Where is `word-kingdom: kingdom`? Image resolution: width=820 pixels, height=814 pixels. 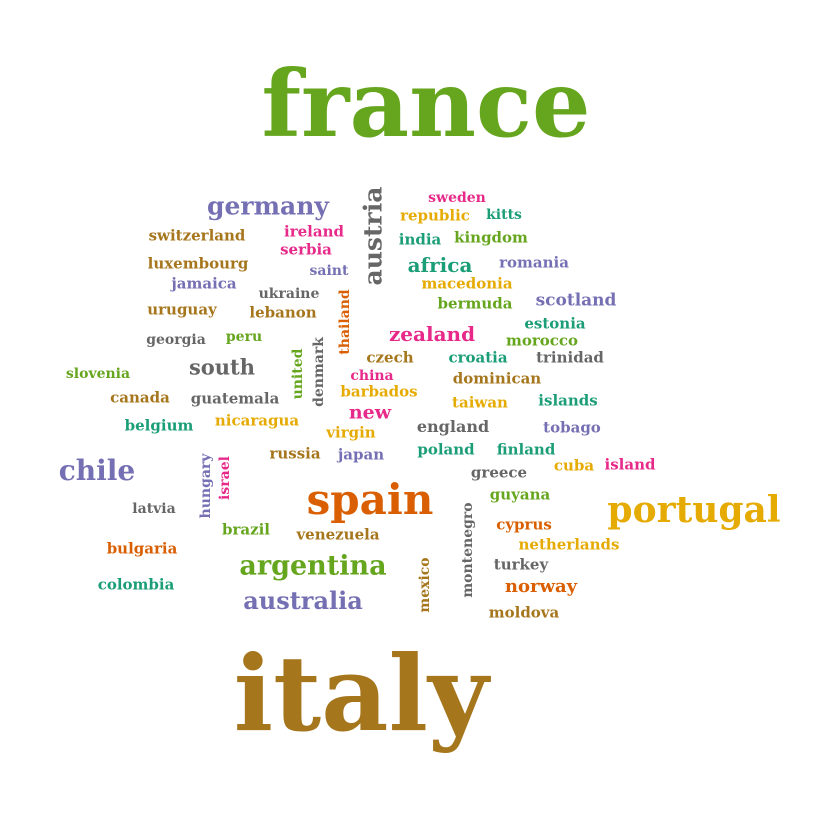 word-kingdom: kingdom is located at coordinates (491, 237).